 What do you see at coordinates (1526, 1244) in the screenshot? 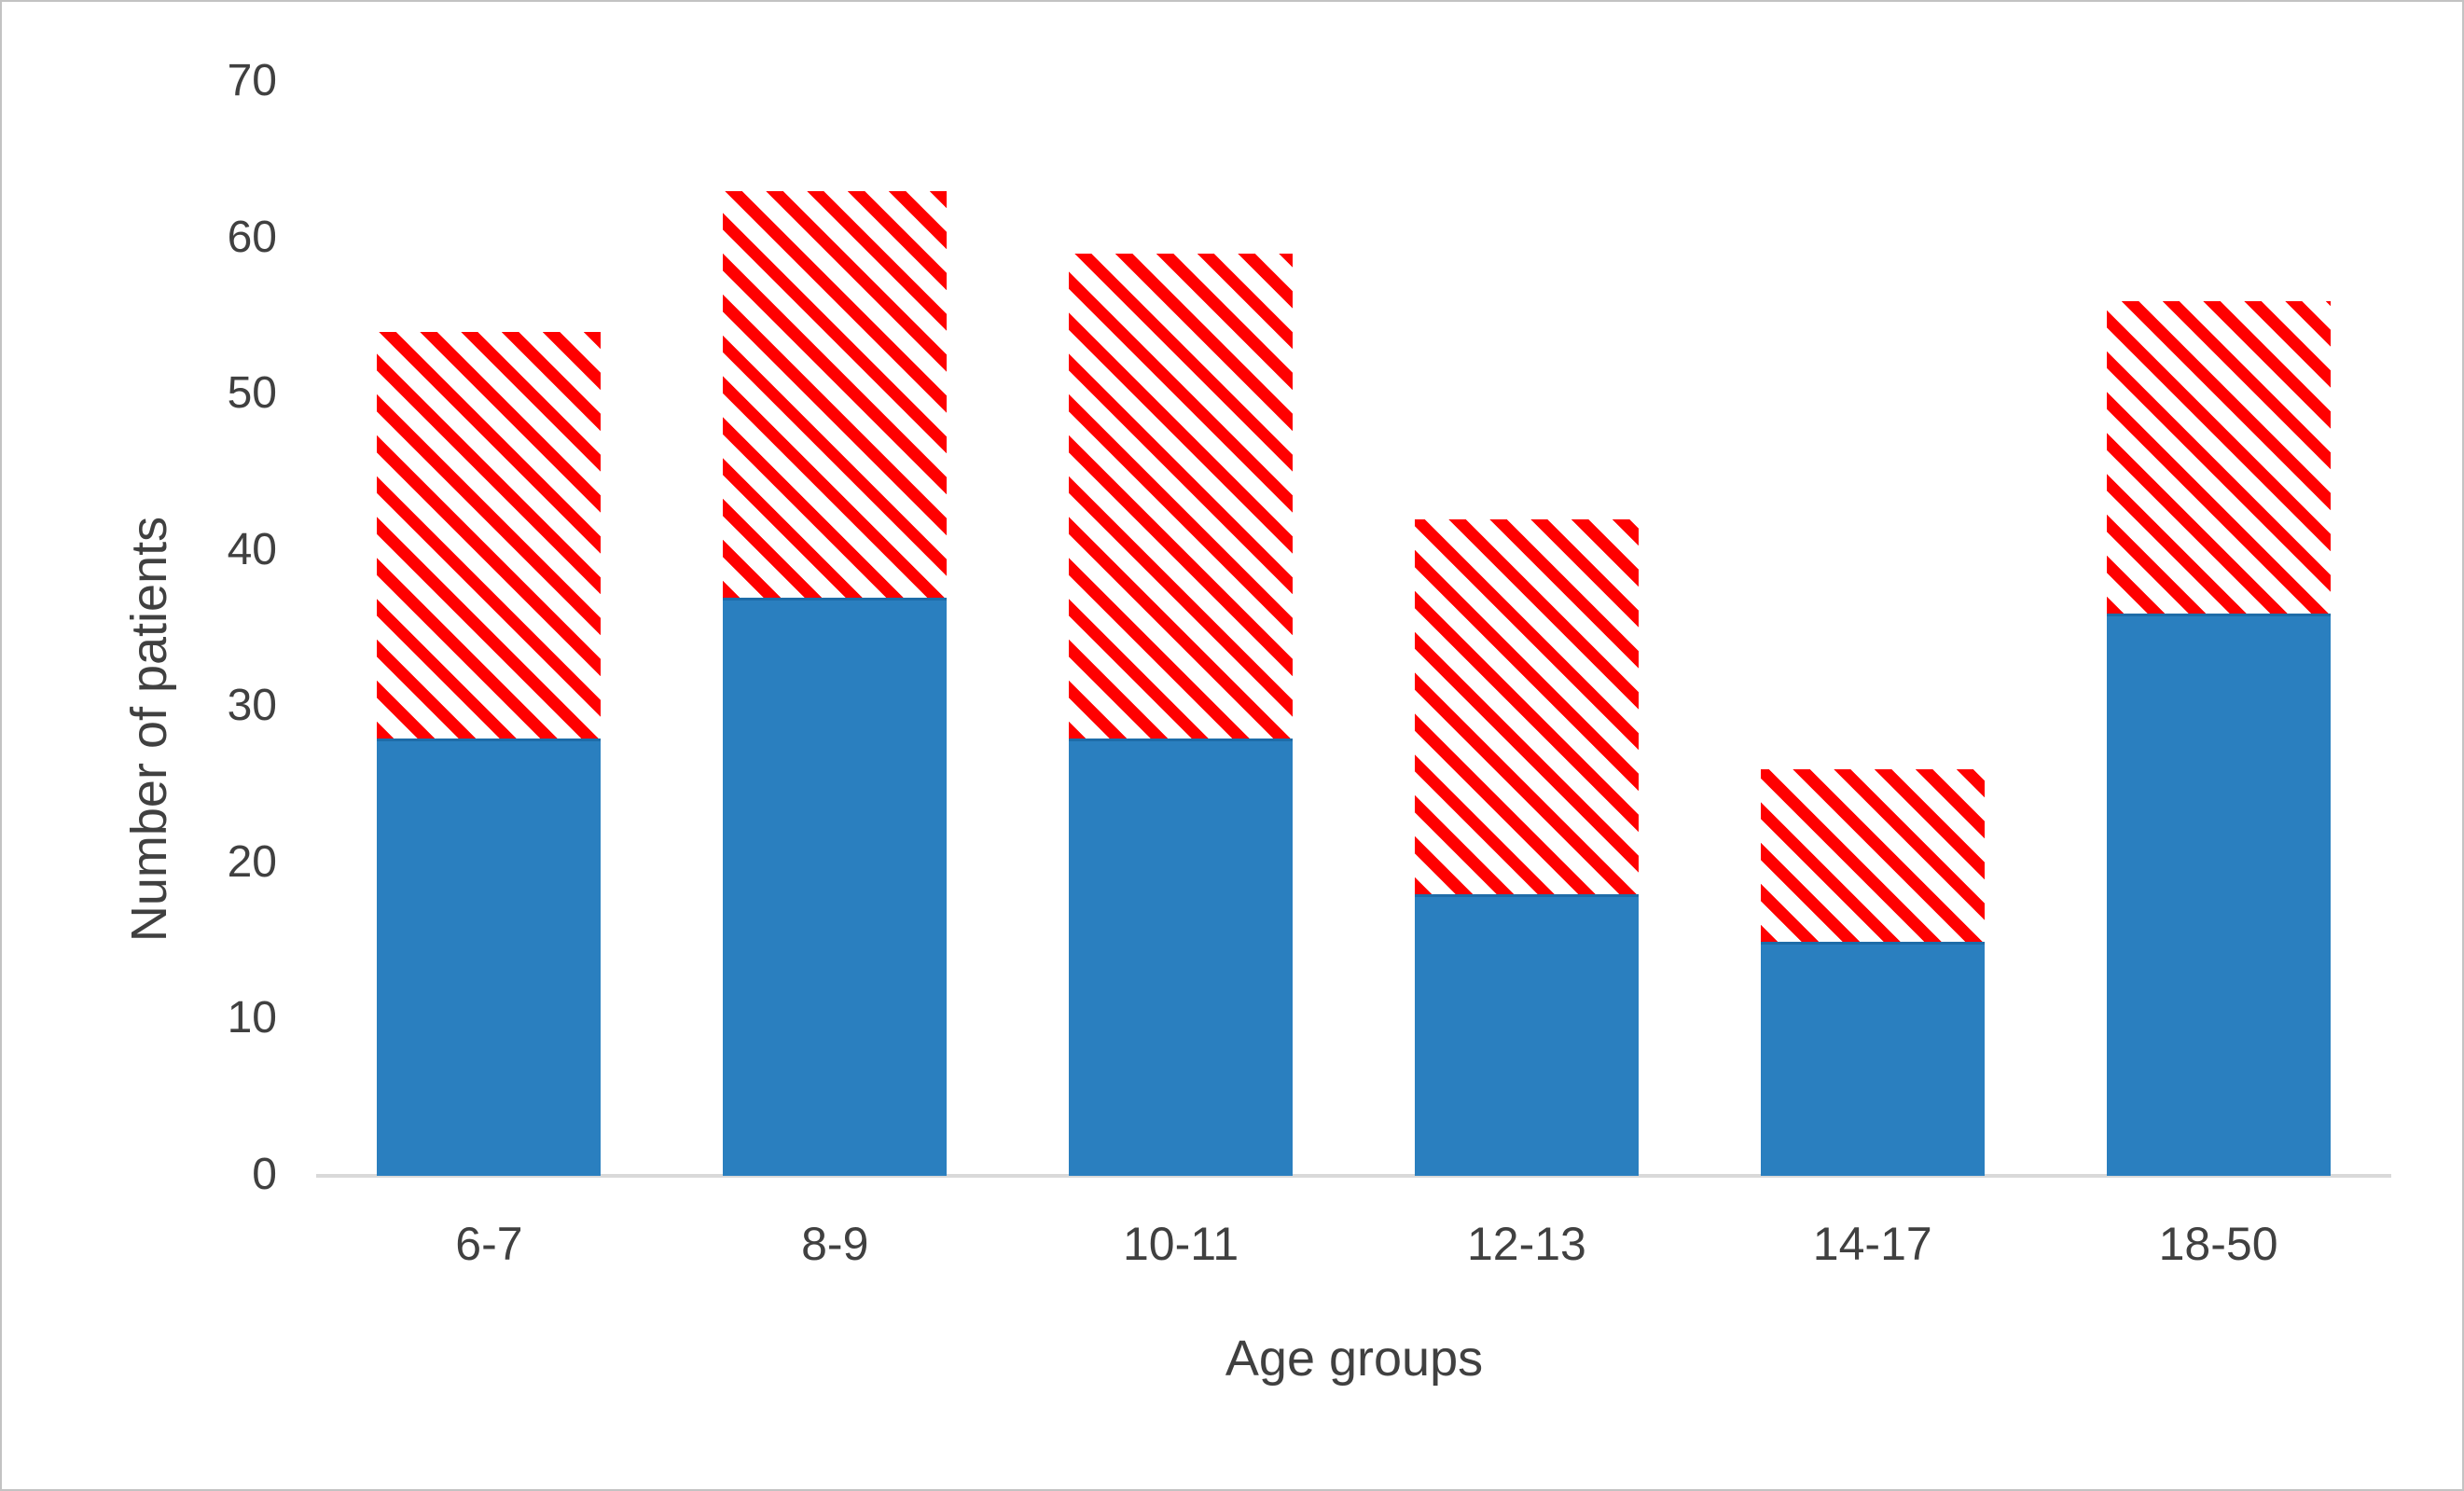
I see `x-tick-label: 12-13` at bounding box center [1526, 1244].